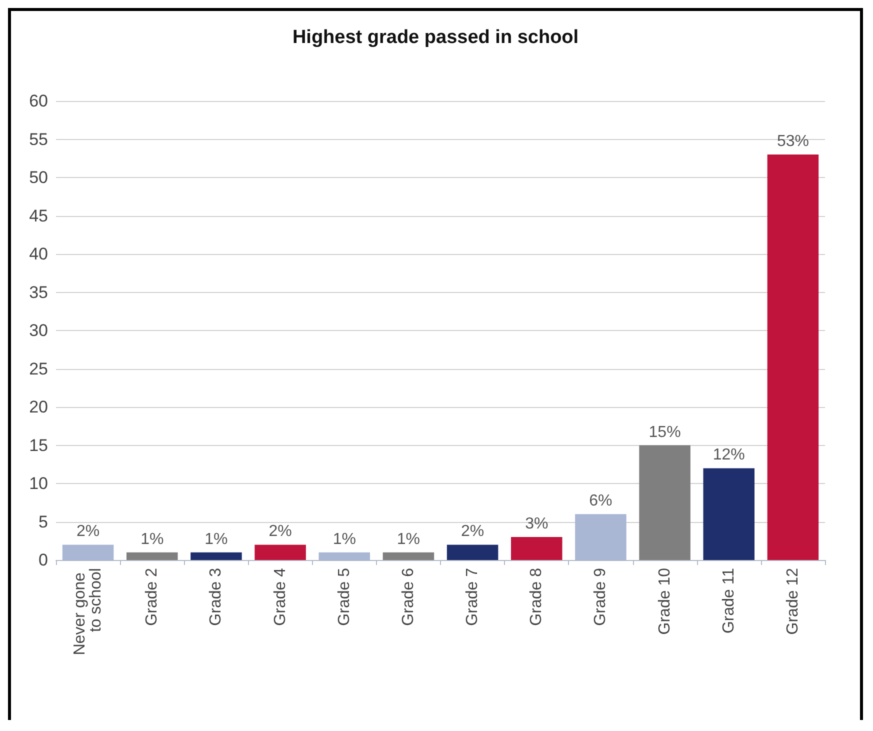 The height and width of the screenshot is (731, 873). What do you see at coordinates (38, 216) in the screenshot?
I see `y-tick-label: 45` at bounding box center [38, 216].